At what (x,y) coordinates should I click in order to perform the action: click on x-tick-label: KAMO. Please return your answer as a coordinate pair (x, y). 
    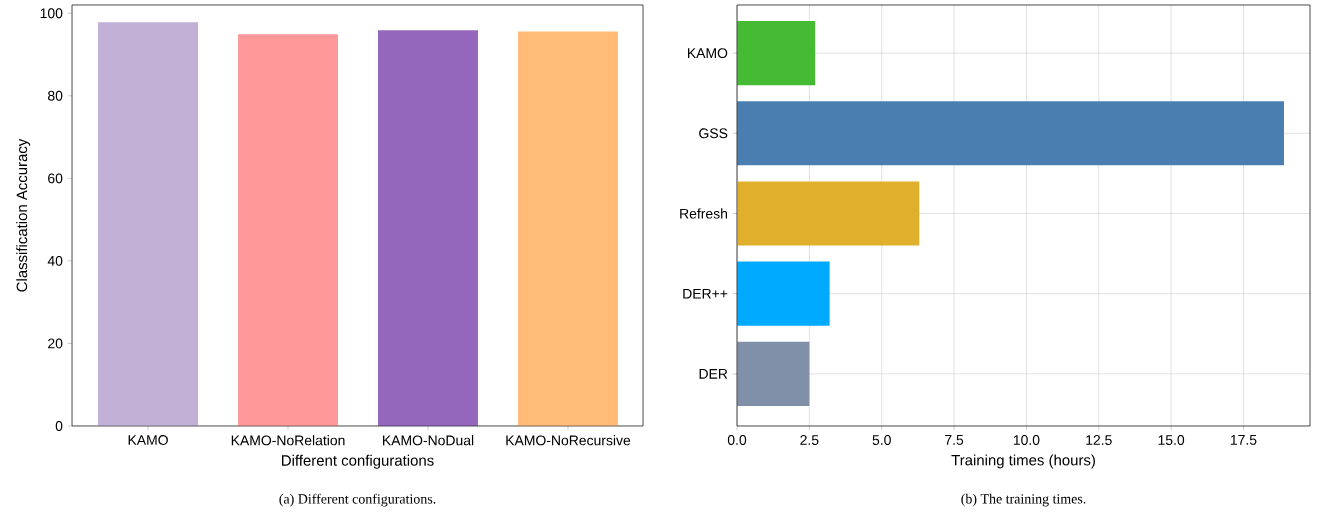
    Looking at the image, I should click on (148, 440).